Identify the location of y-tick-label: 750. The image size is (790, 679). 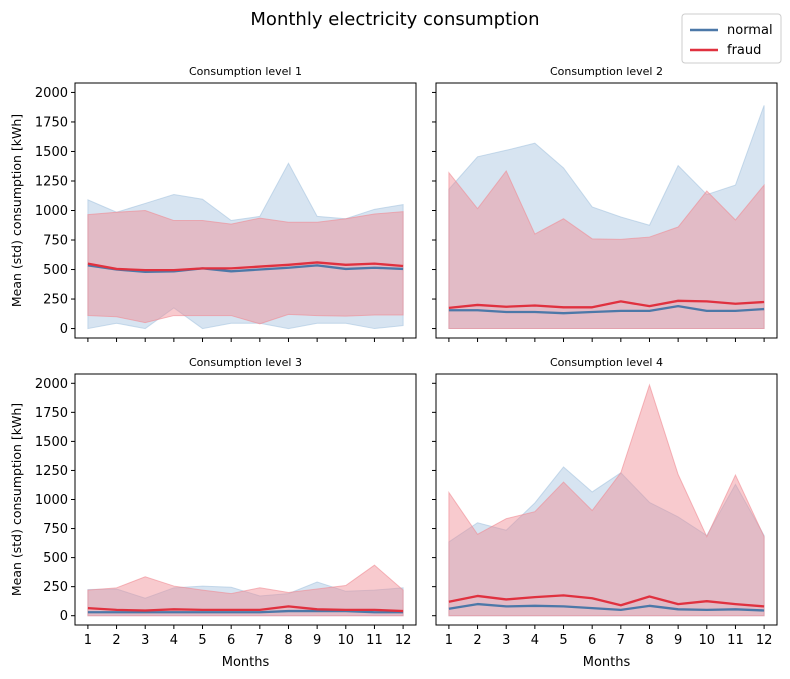
(55, 529).